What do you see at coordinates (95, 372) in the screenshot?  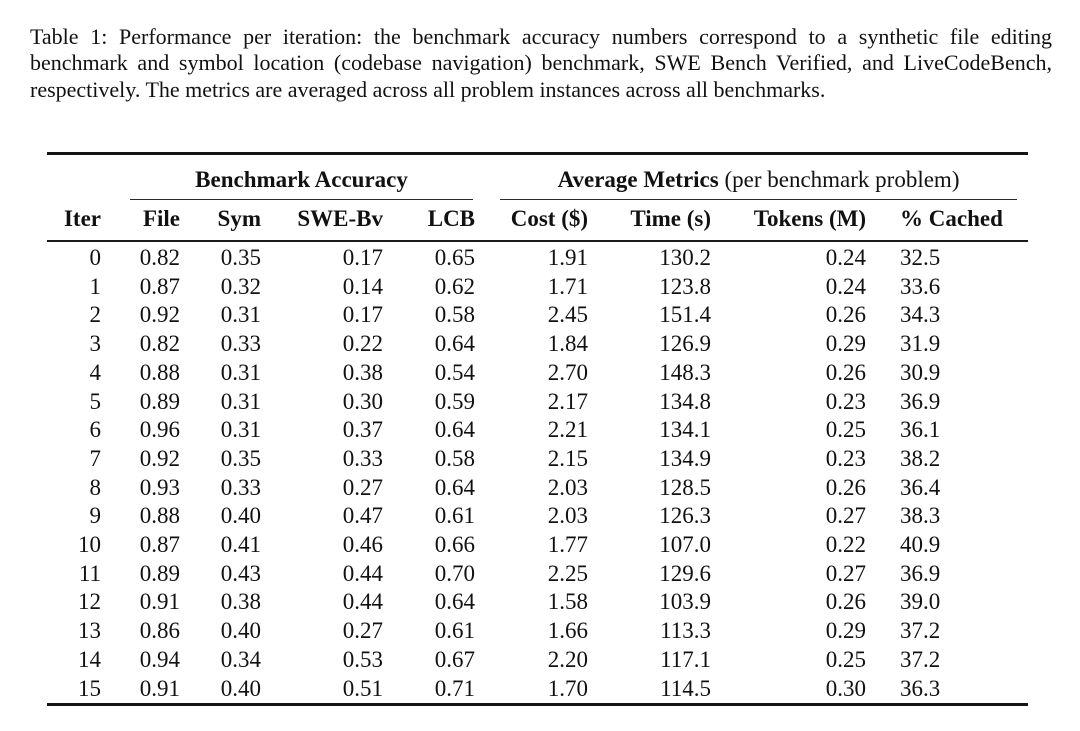 I see `cell-iter: 4` at bounding box center [95, 372].